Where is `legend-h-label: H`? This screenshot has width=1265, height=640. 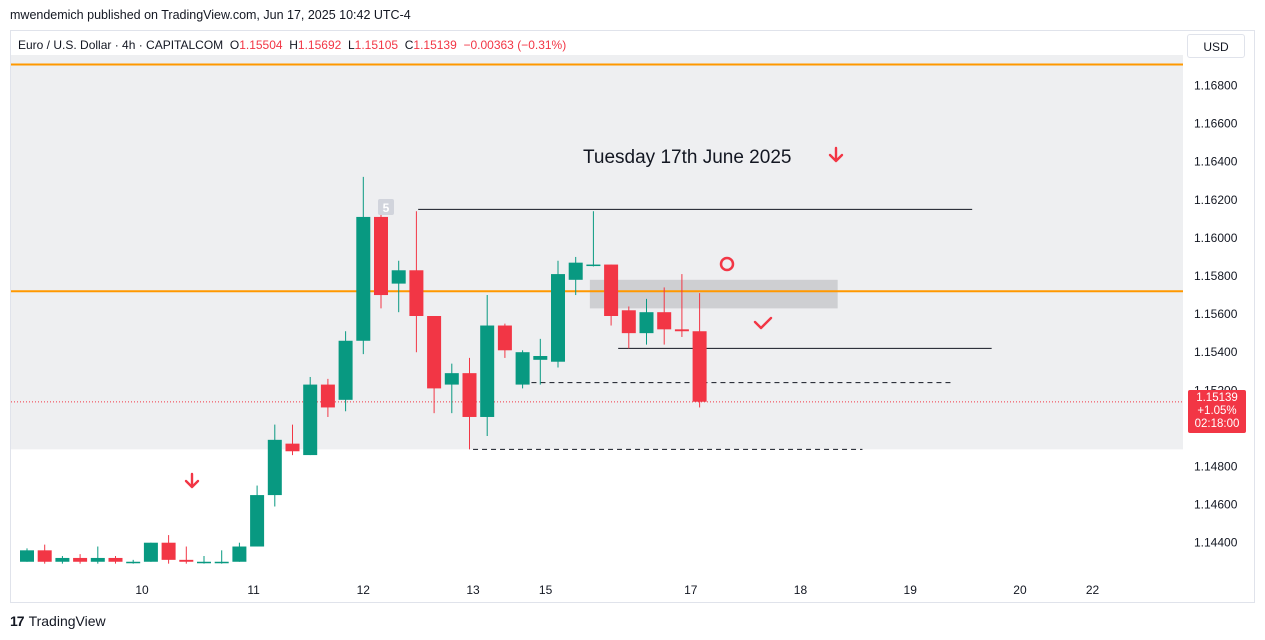
legend-h-label: H is located at coordinates (293, 45).